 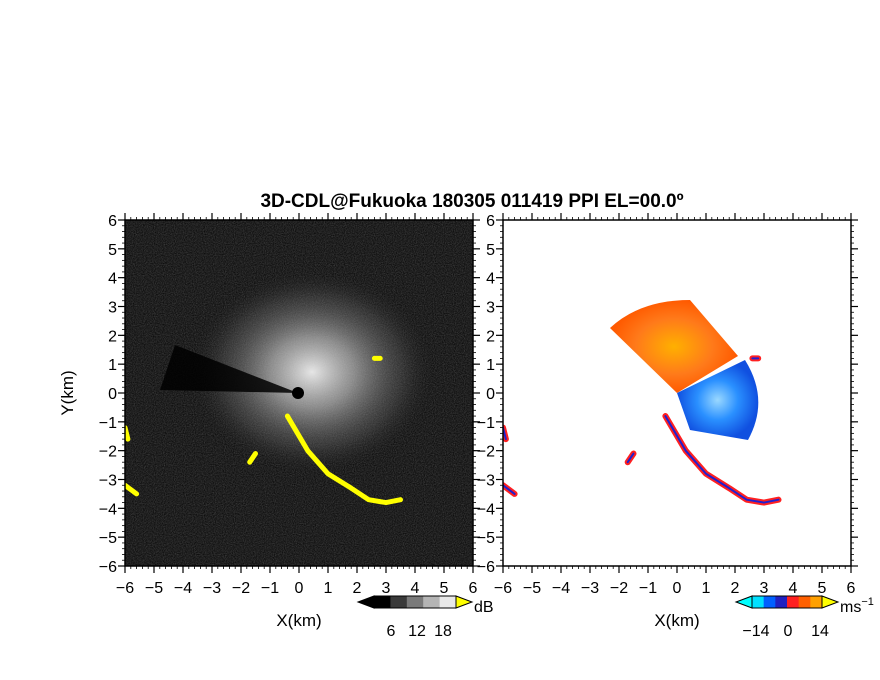 I want to click on colorbar-unit: dB, so click(x=484, y=607).